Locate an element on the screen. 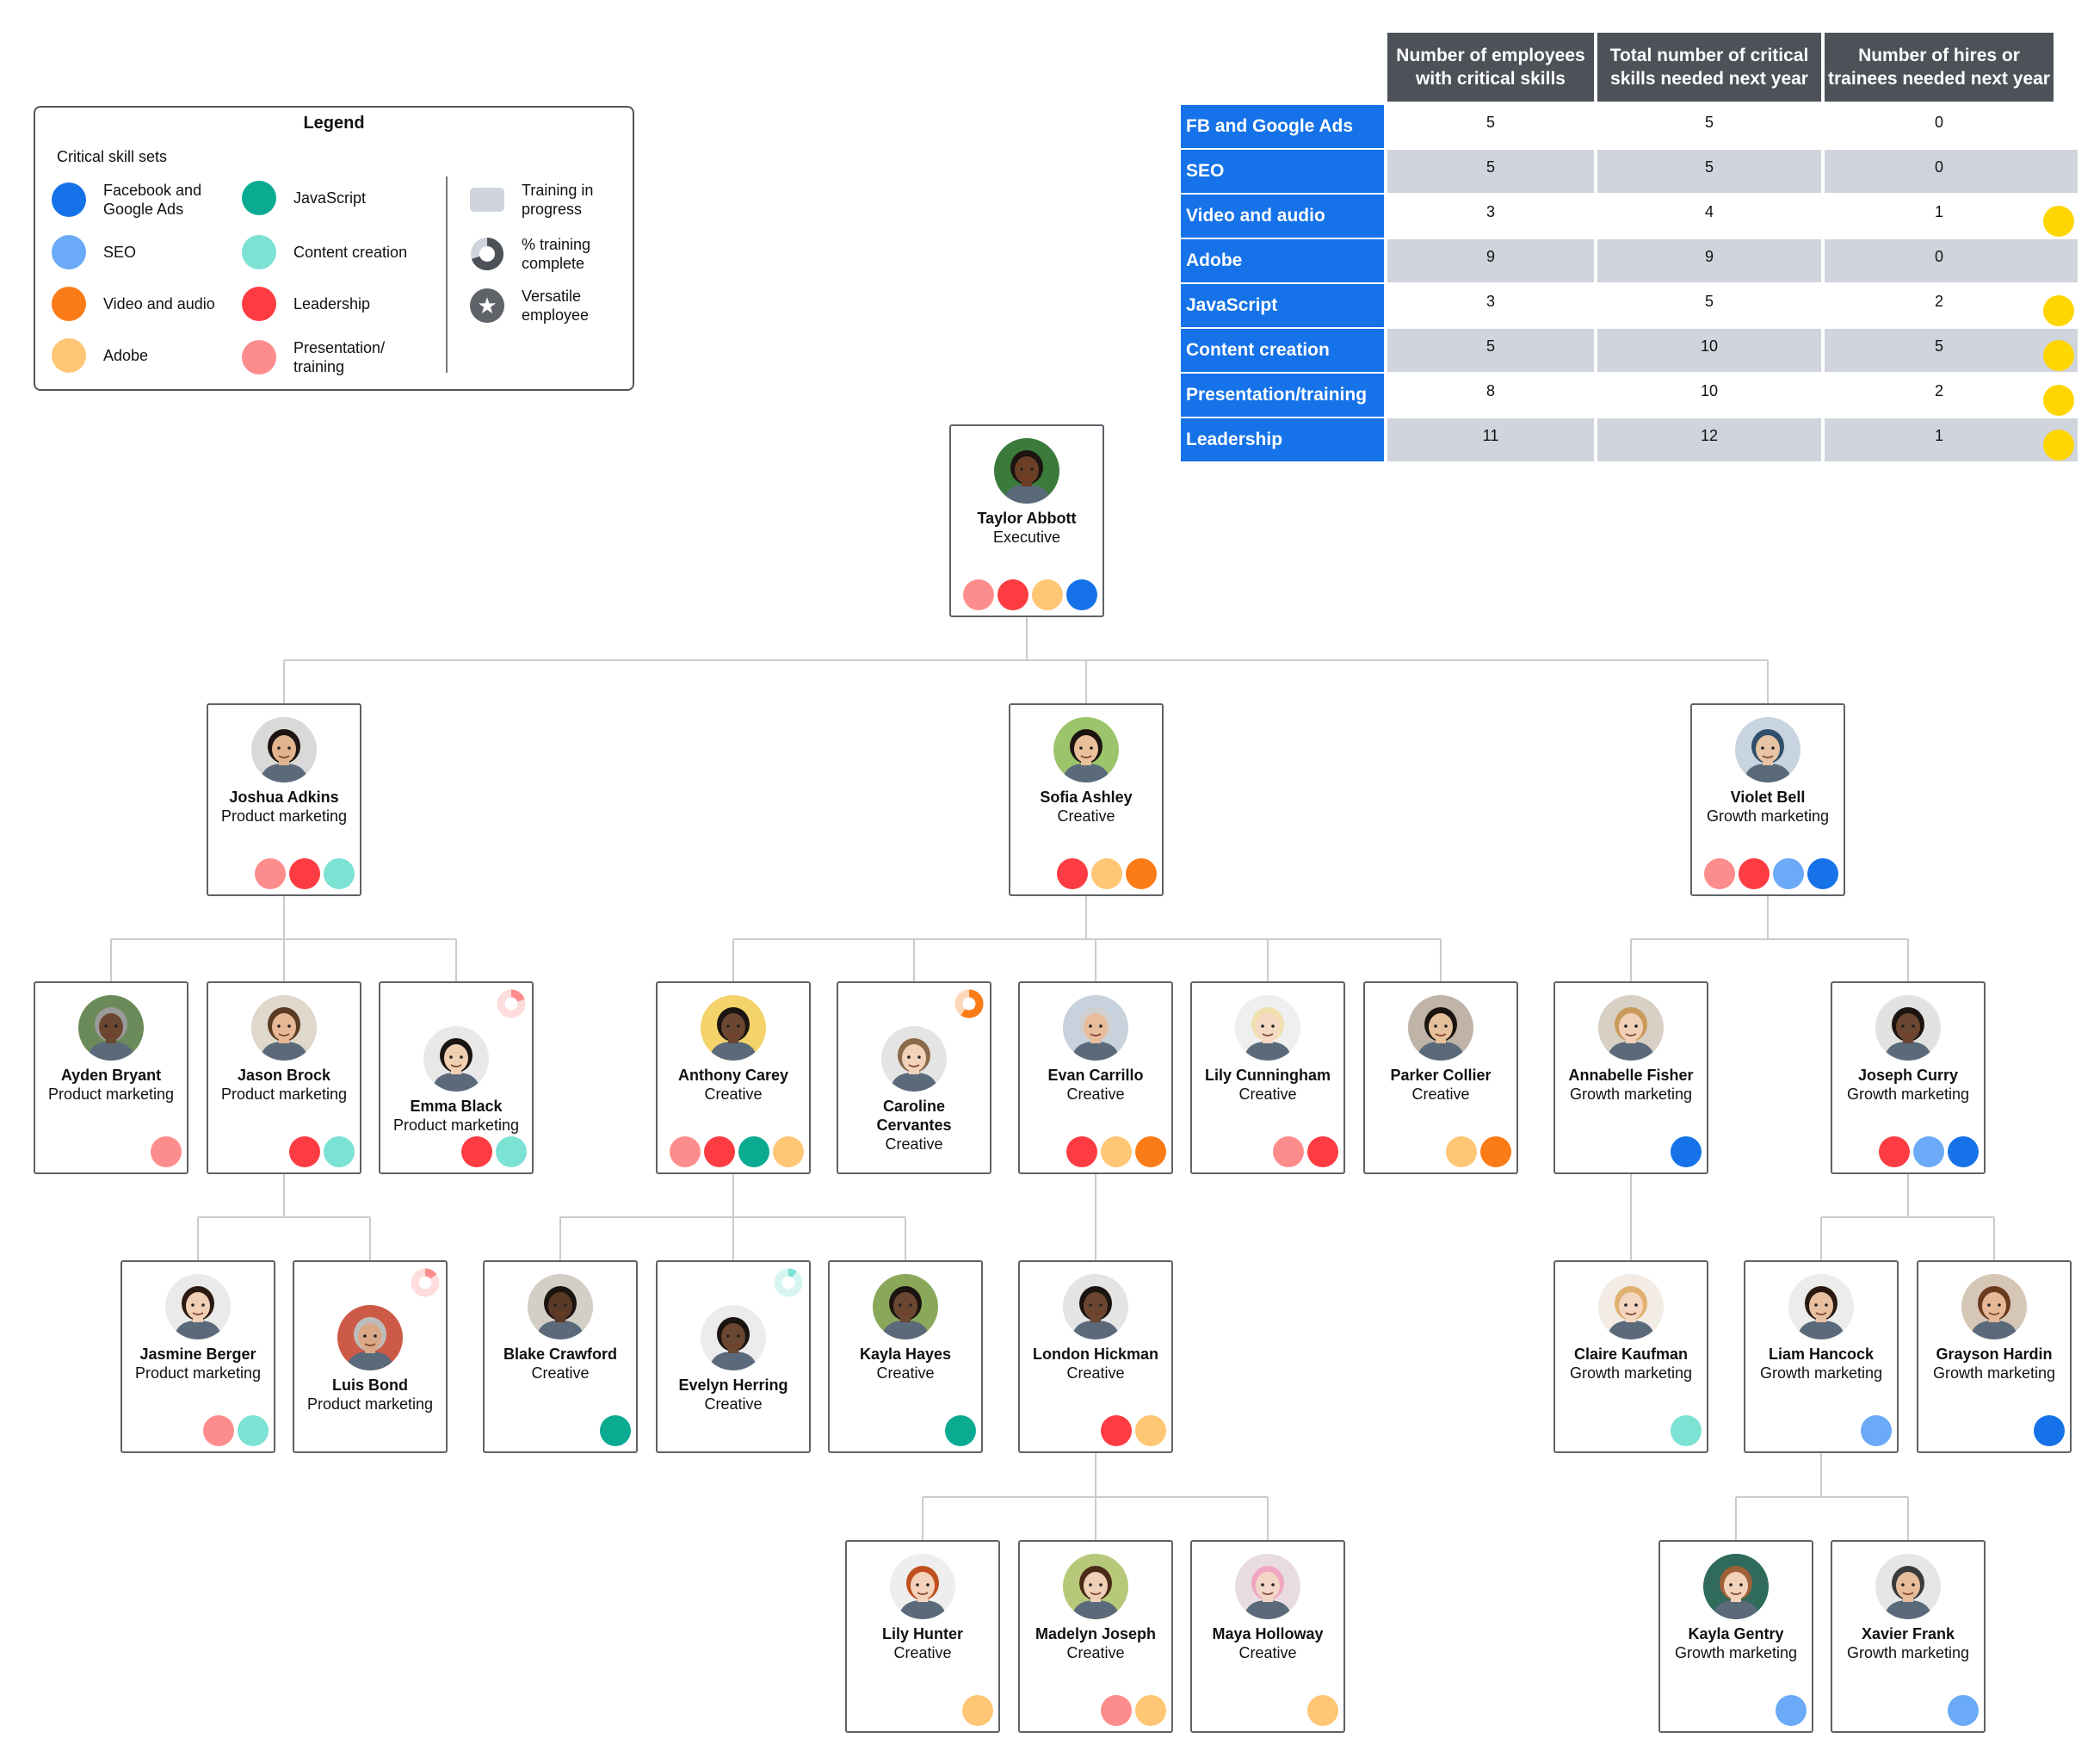 Image resolution: width=2100 pixels, height=1763 pixels. employee-role: Product marketing is located at coordinates (111, 1094).